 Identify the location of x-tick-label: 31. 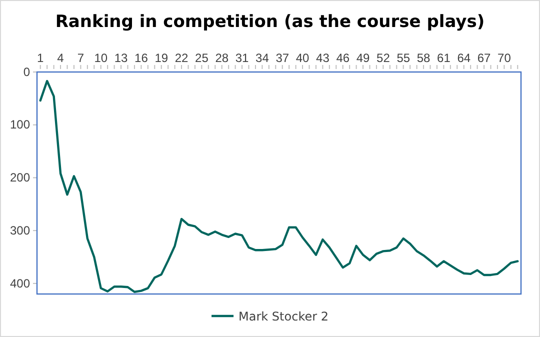
(242, 58).